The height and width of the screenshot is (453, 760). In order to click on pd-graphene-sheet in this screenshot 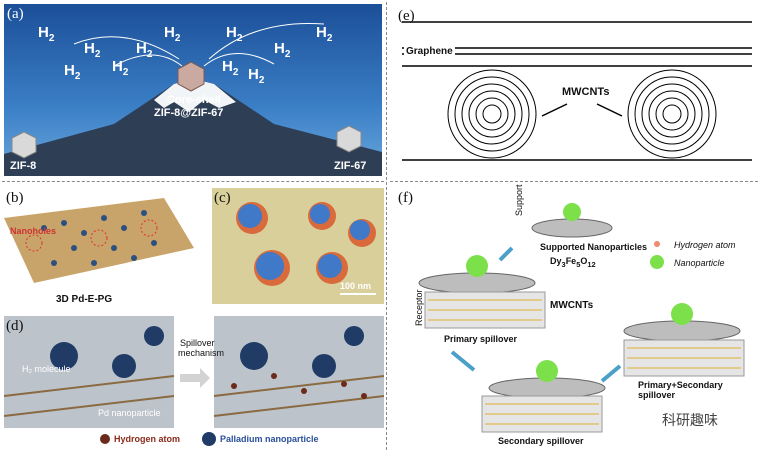, I will do `click(99, 240)`.